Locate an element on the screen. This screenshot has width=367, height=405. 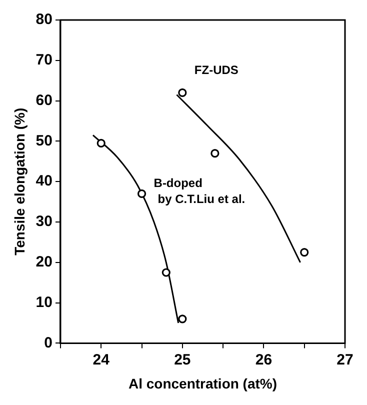
x-tick-label: 24 is located at coordinates (101, 359).